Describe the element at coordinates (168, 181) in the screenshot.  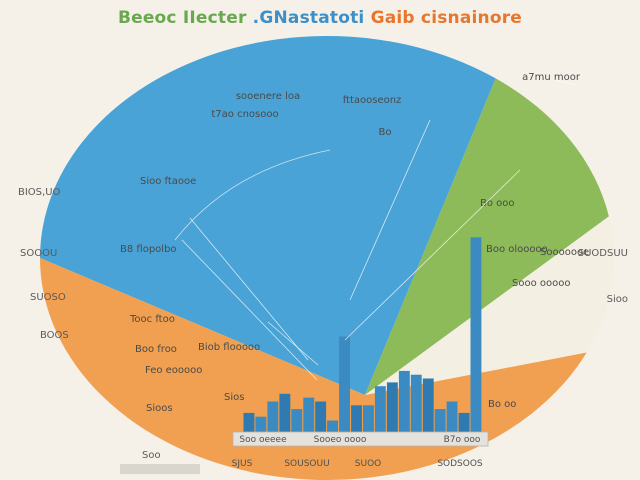
I see `pie-label: Sioo ftaooe` at that location.